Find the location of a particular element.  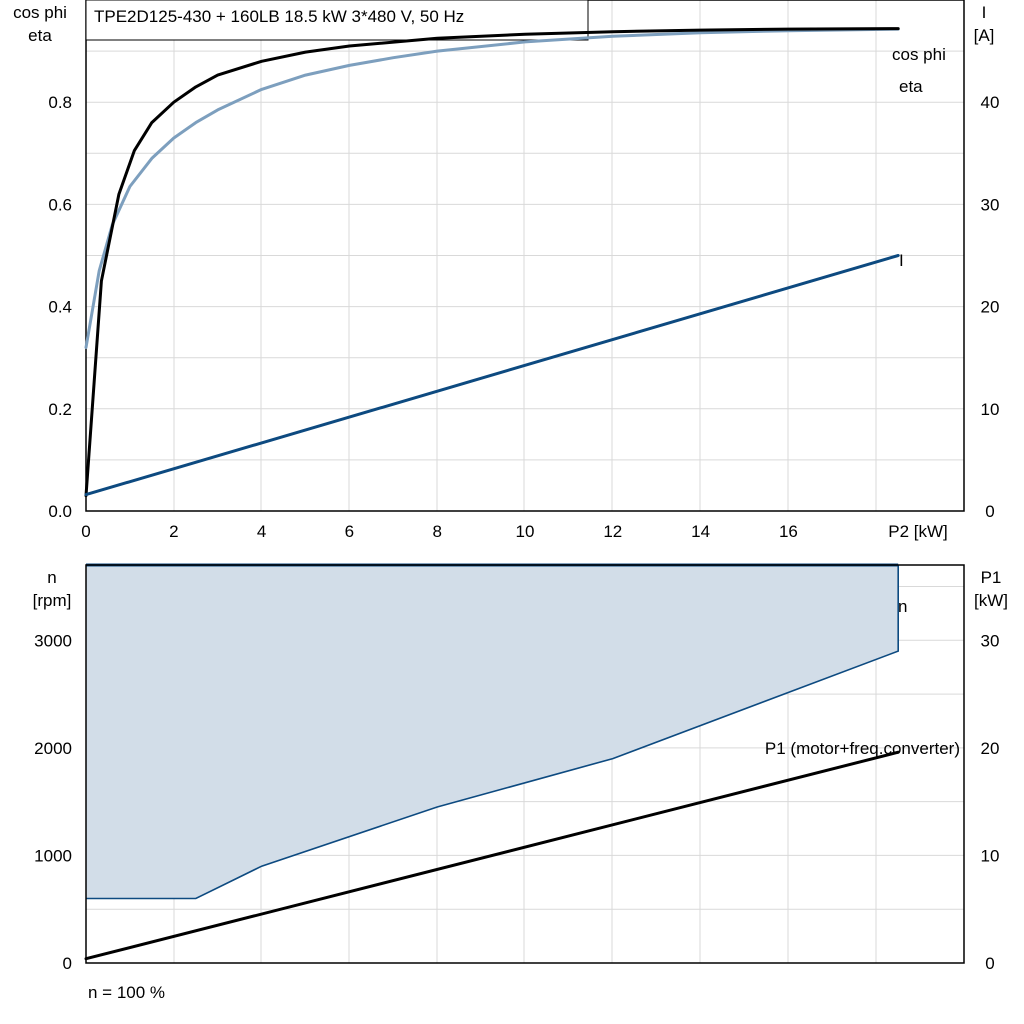

top-right-tick-label: 10 is located at coordinates (990, 409).